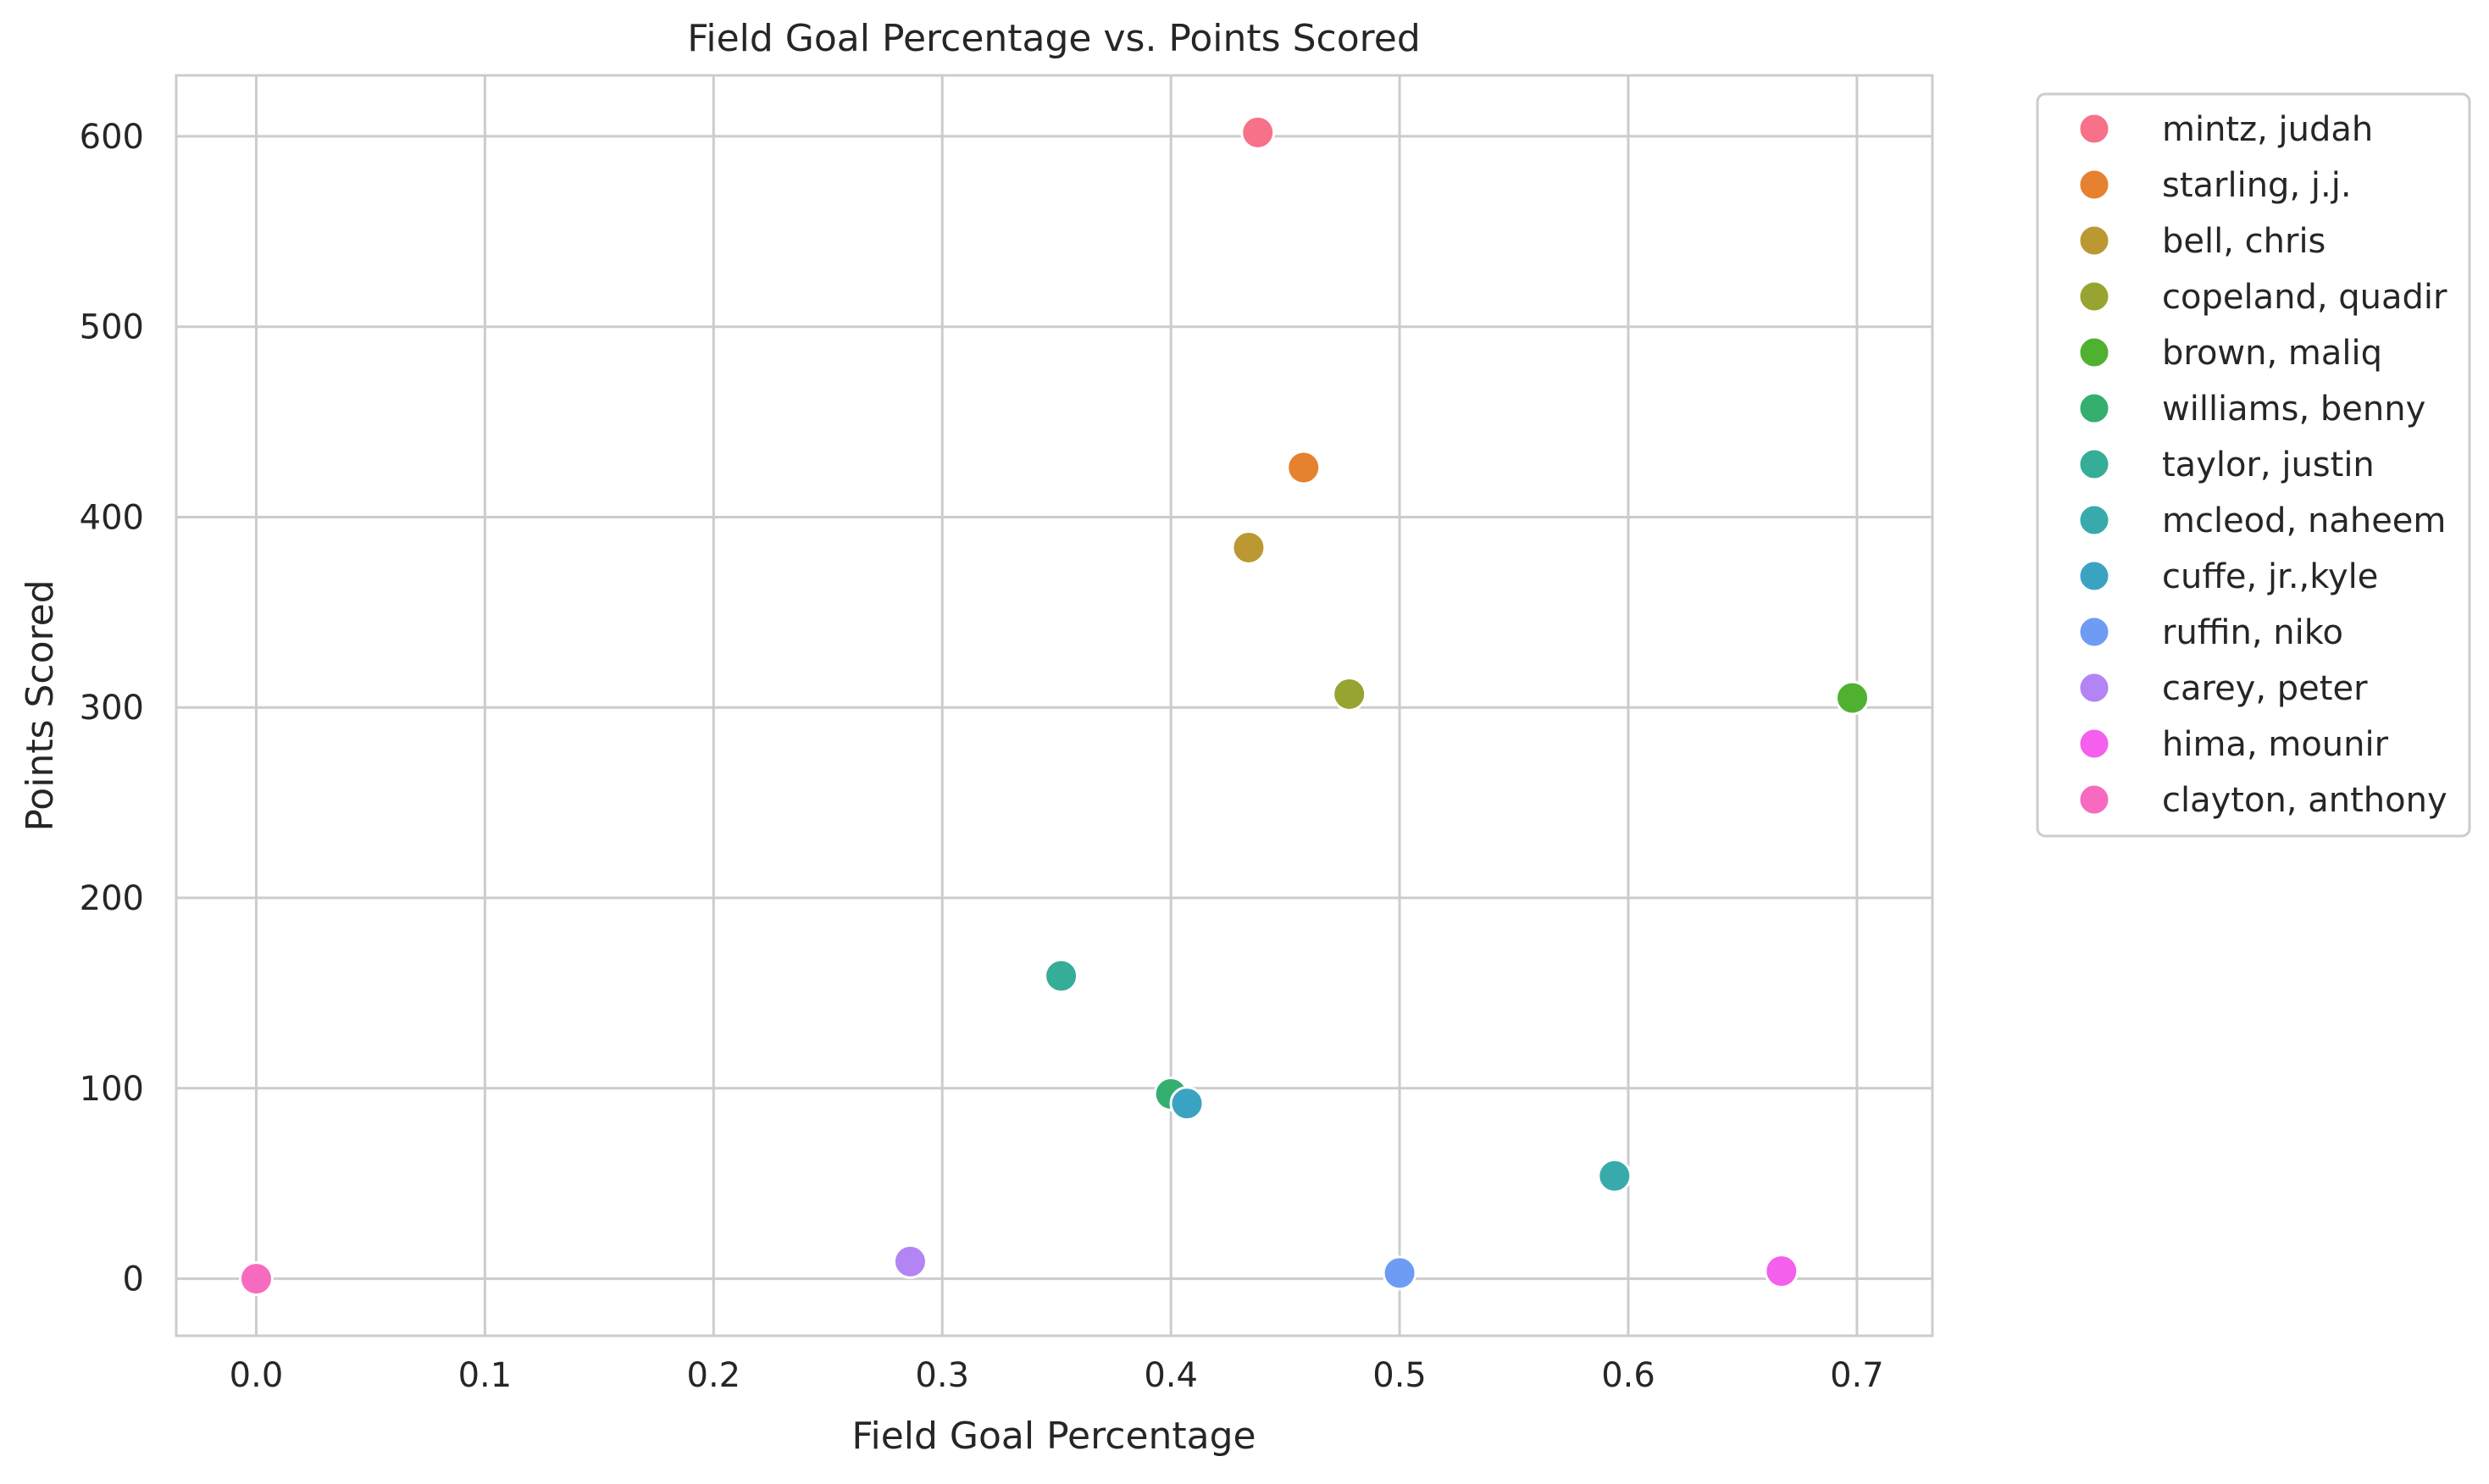  Describe the element at coordinates (1054, 38) in the screenshot. I see `chart-title: Field Goal Percentage vs. Points Scored` at that location.